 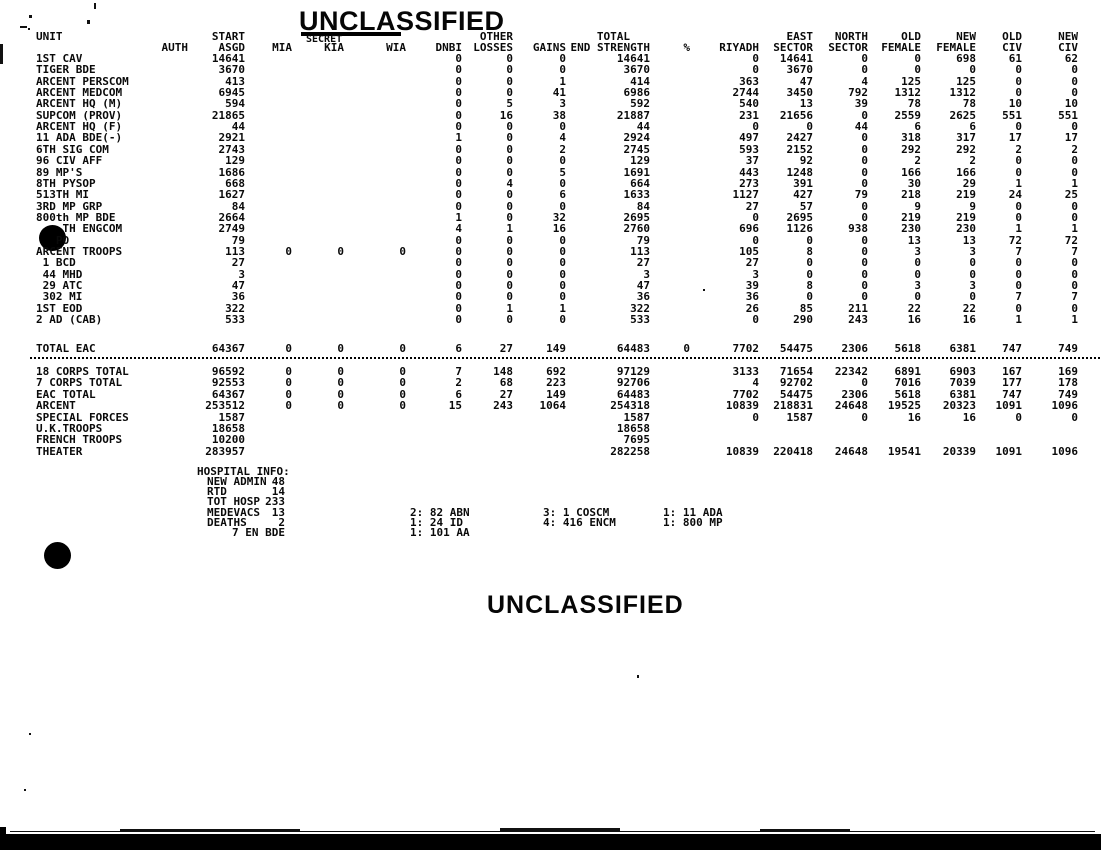 I want to click on column-header-other_losses-line1: OTHER, so click(x=496, y=36).